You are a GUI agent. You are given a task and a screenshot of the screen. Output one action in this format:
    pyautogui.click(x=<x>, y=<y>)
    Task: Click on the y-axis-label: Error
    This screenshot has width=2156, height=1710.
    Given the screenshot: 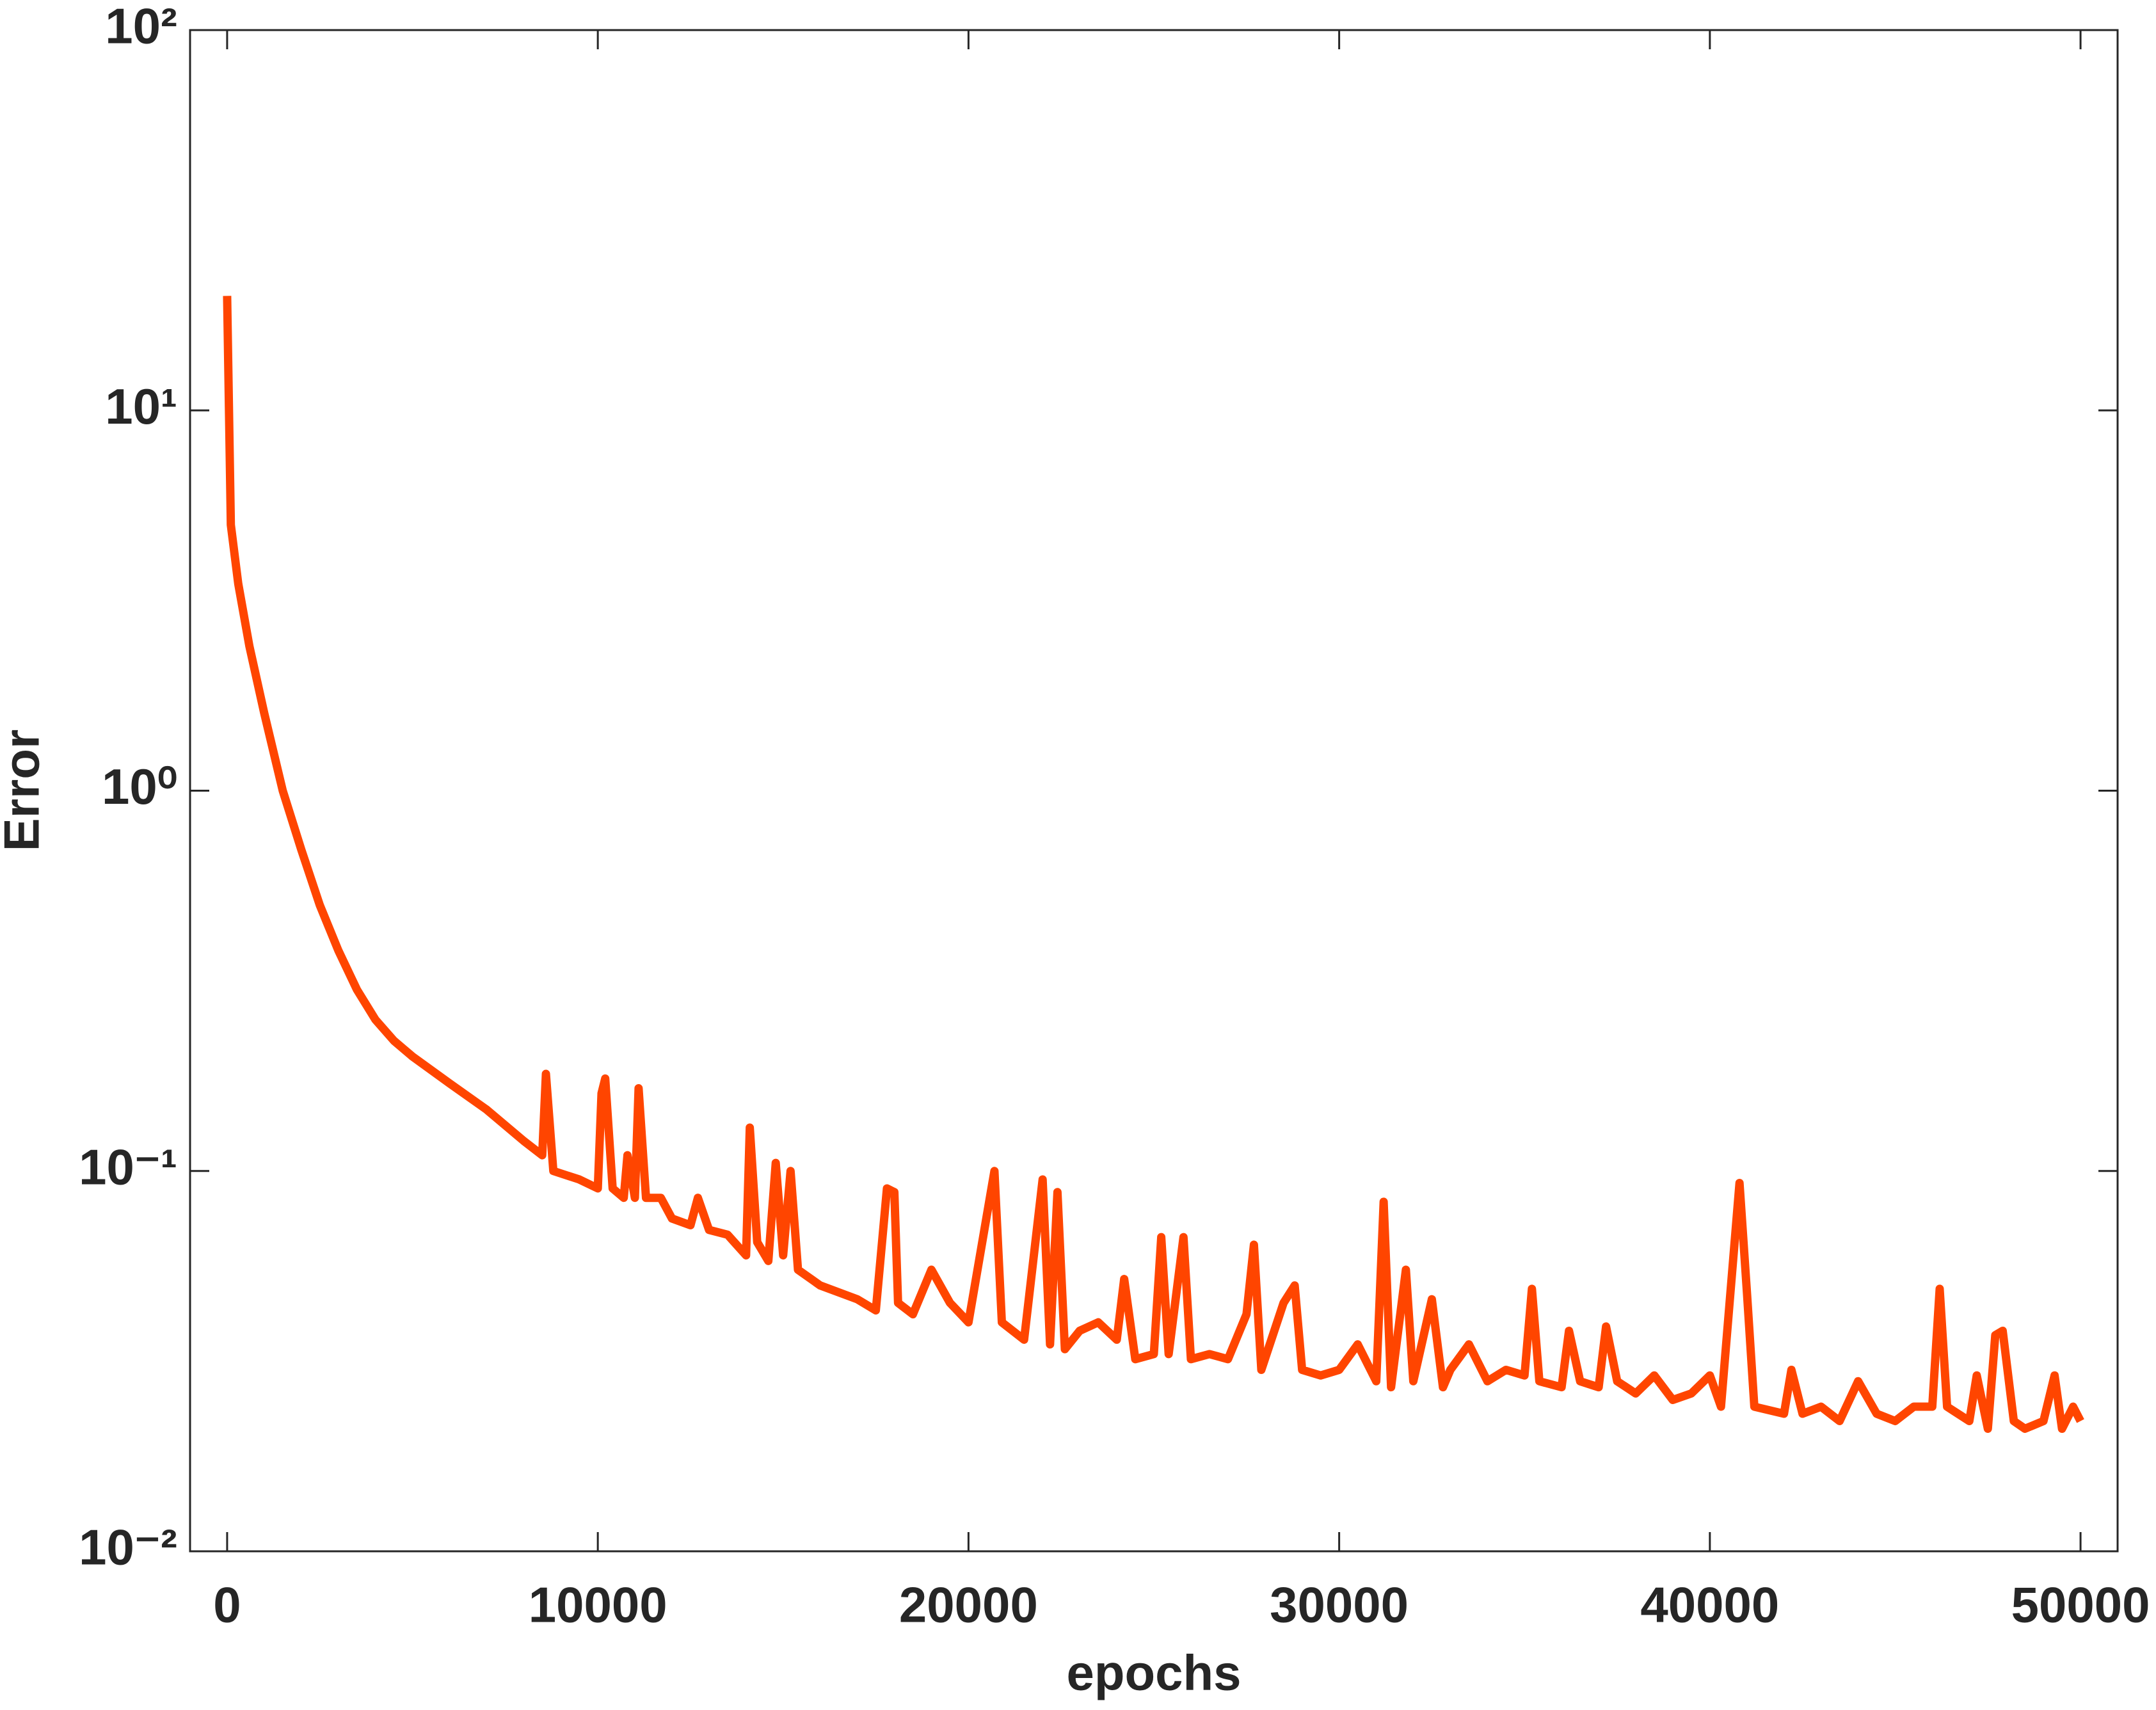 What is the action you would take?
    pyautogui.click(x=25, y=791)
    